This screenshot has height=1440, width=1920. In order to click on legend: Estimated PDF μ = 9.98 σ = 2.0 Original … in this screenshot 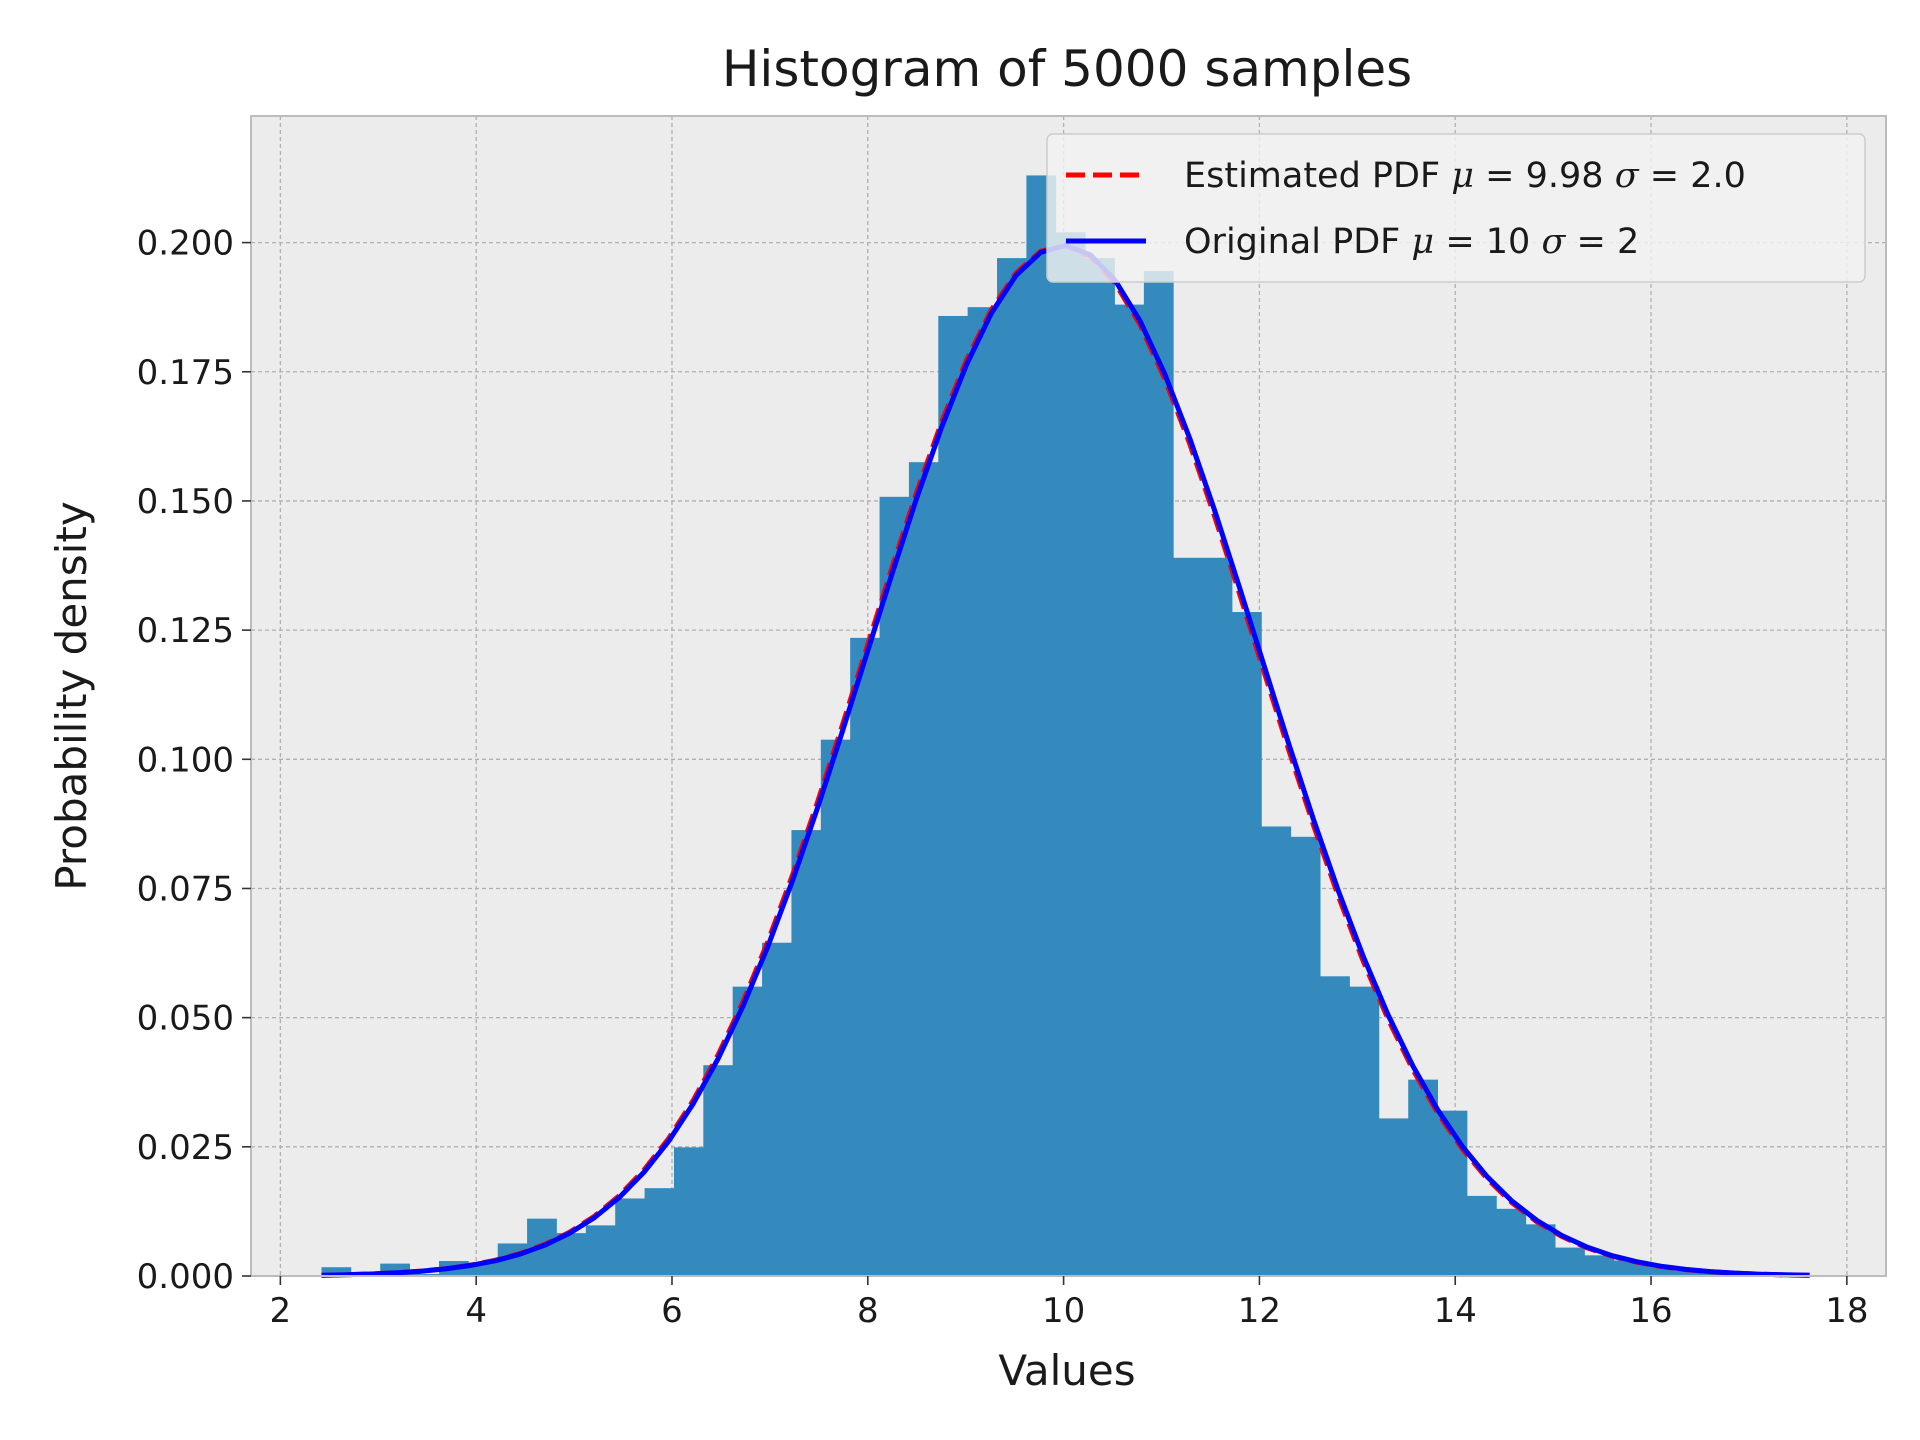, I will do `click(1456, 208)`.